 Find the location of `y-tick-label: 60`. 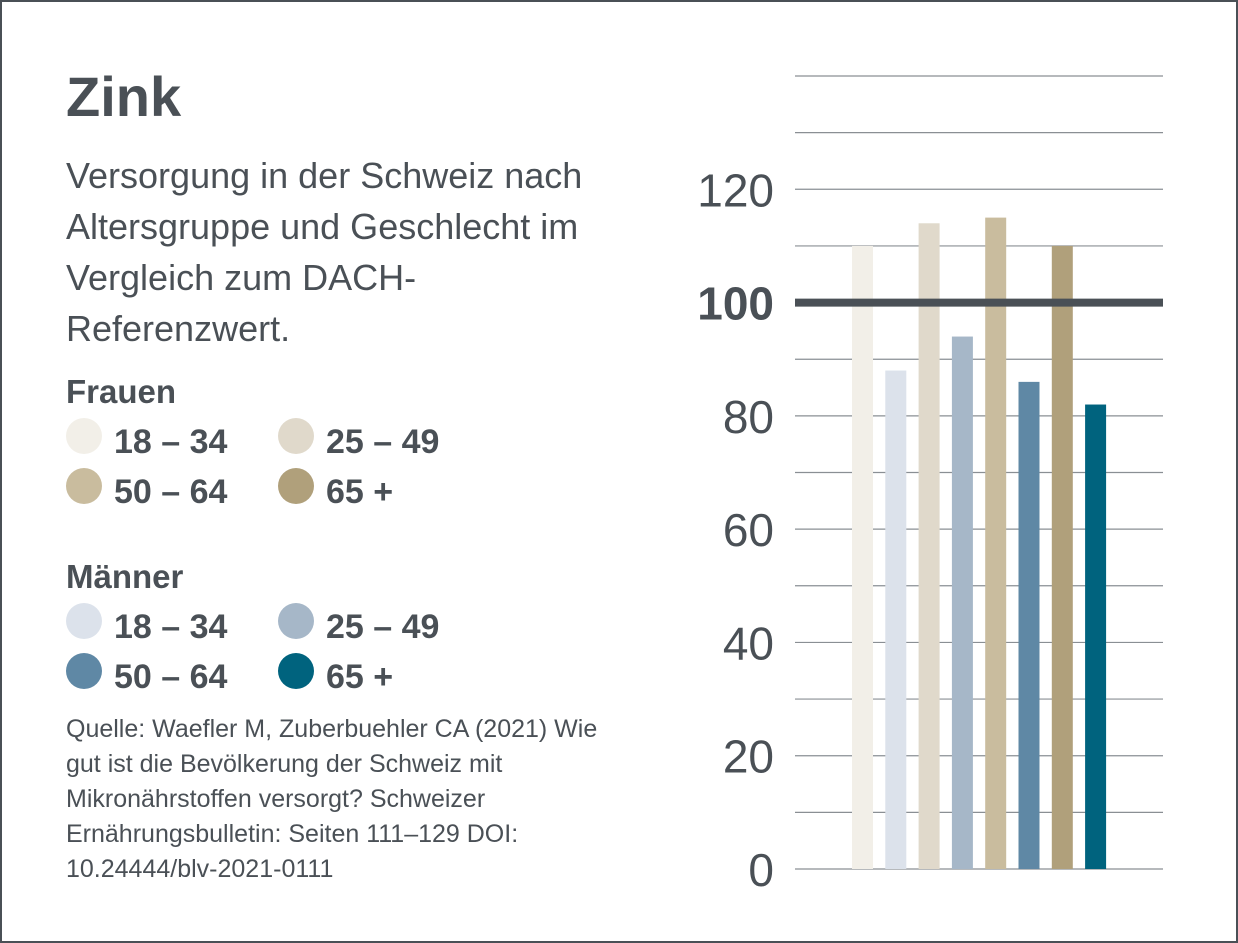

y-tick-label: 60 is located at coordinates (748, 530).